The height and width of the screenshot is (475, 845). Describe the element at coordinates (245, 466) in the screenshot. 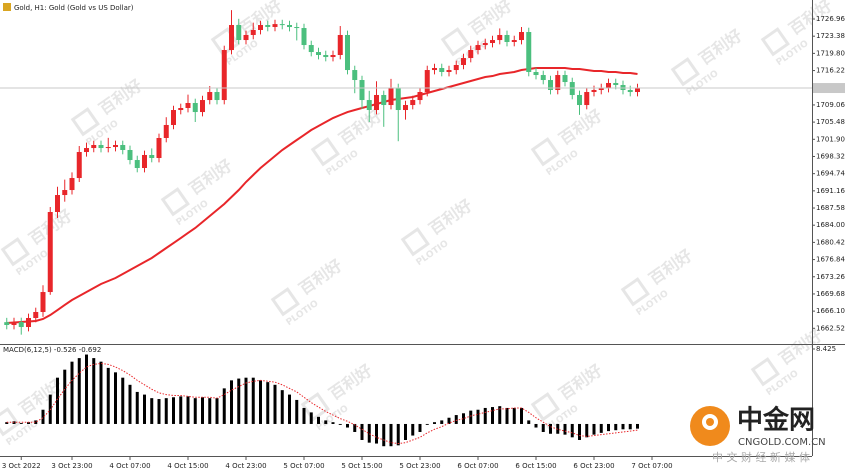

I see `x-tick-label: 4 Oct 23:00` at that location.